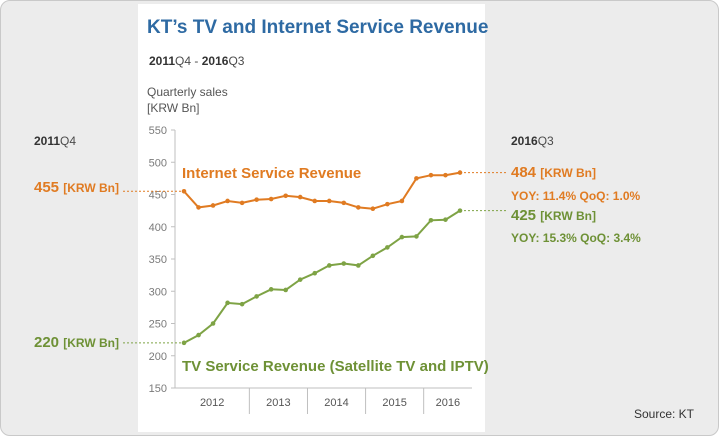 The image size is (719, 436). Describe the element at coordinates (91, 343) in the screenshot. I see `start-tv-unit: [KRW Bn]` at that location.